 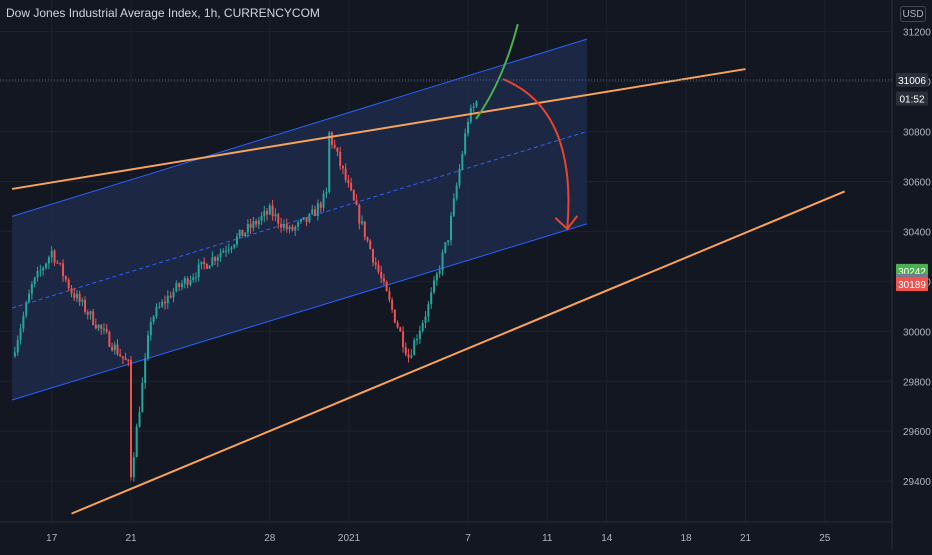 What do you see at coordinates (536, 153) in the screenshot?
I see `forecast-down-arrow` at bounding box center [536, 153].